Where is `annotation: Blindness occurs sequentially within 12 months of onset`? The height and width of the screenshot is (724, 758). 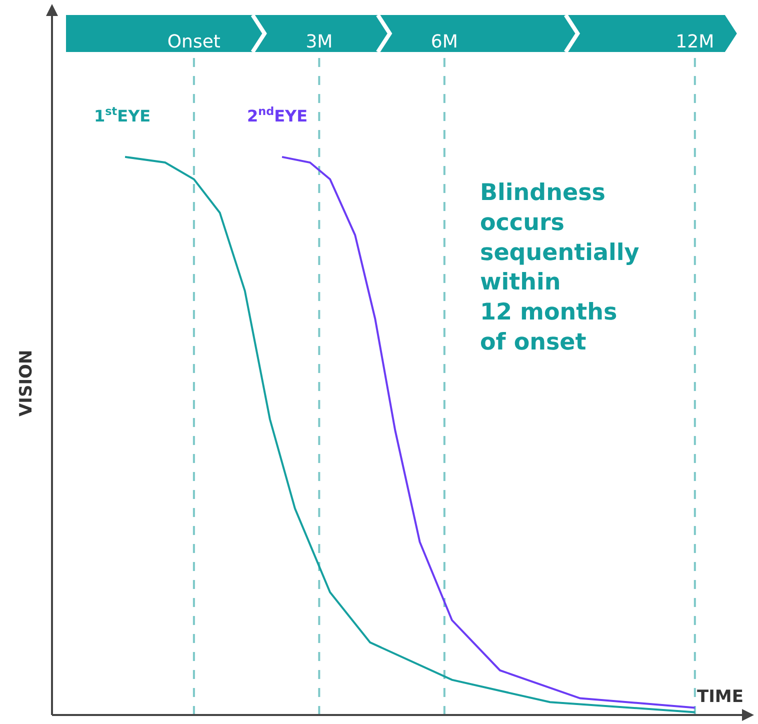
annotation: Blindness occurs sequentially within 12 months of onset is located at coordinates (560, 268).